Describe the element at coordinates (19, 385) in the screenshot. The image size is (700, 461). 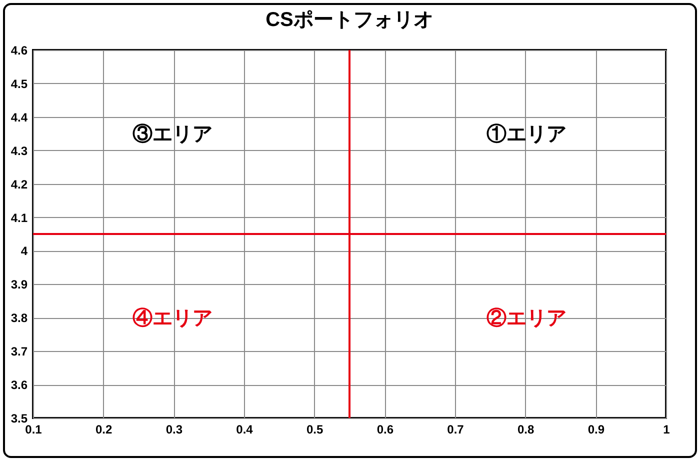
I see `y-tick-label: 3.6` at that location.